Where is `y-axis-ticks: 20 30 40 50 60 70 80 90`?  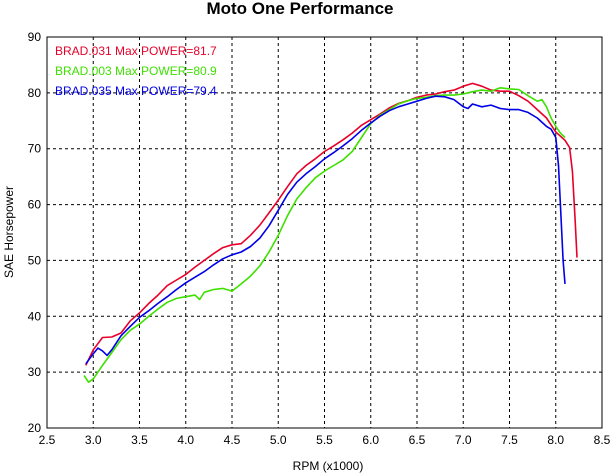 y-axis-ticks: 20 30 40 50 60 70 80 90 is located at coordinates (35, 232).